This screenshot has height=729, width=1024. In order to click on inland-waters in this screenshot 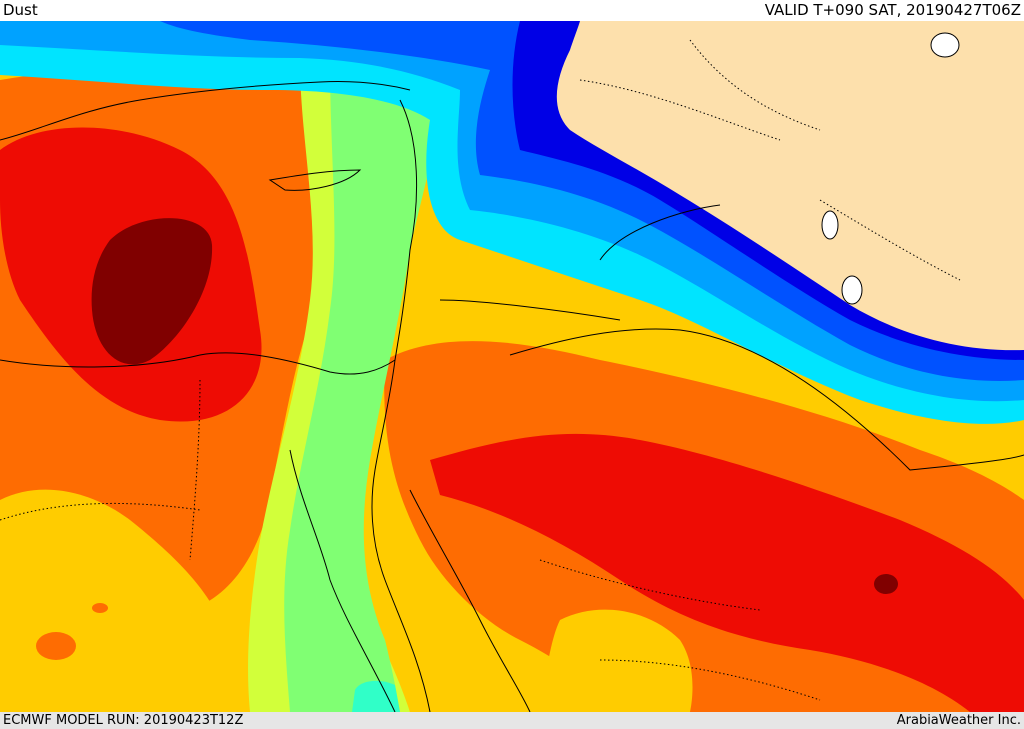, I will do `click(890, 168)`.